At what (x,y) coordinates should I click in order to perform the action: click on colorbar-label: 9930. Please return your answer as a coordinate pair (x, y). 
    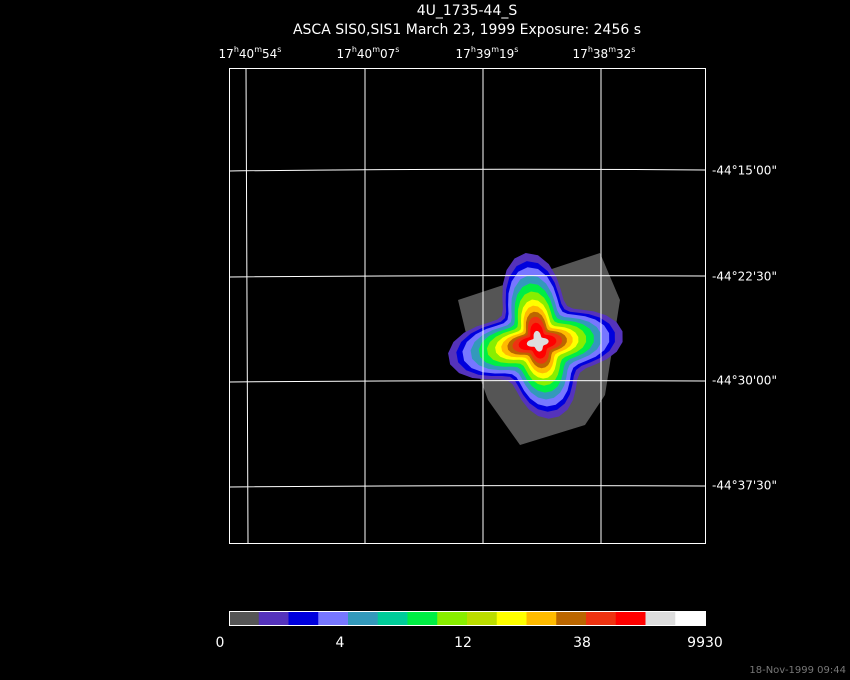
    Looking at the image, I should click on (705, 643).